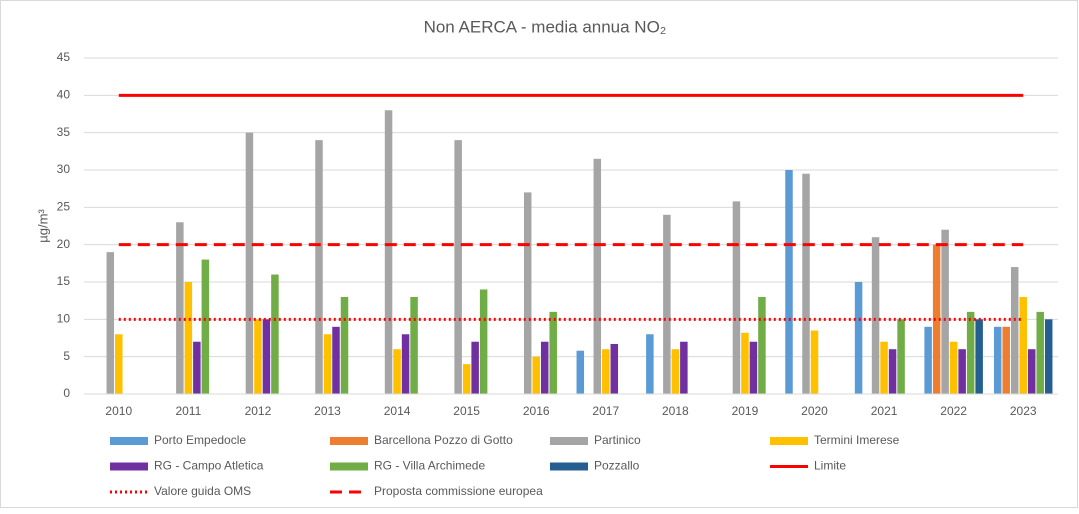 Image resolution: width=1079 pixels, height=514 pixels. What do you see at coordinates (66, 356) in the screenshot?
I see `y-tick-label: 5` at bounding box center [66, 356].